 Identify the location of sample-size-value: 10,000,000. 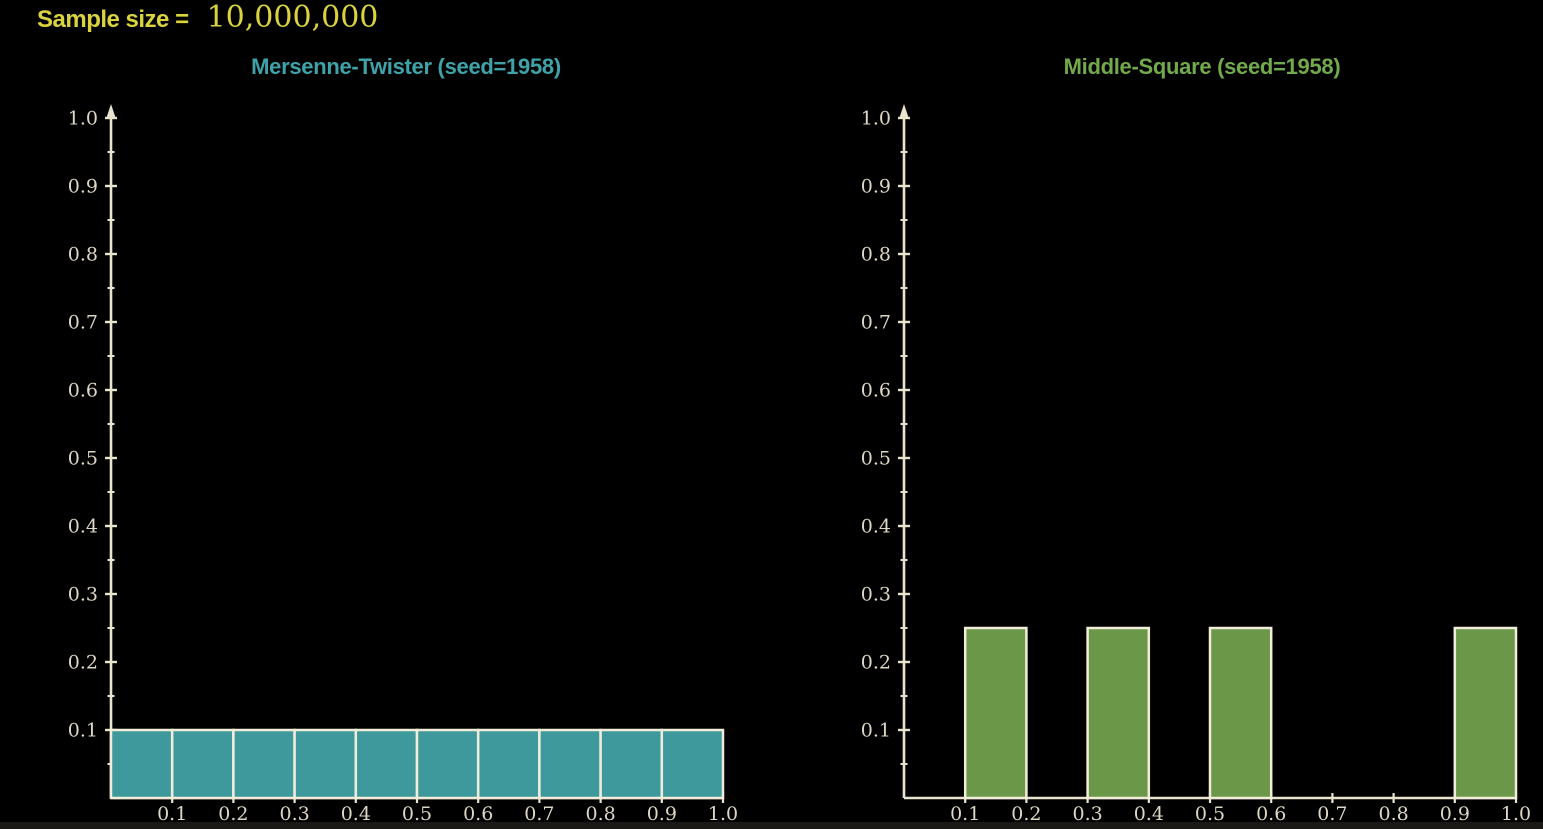
(292, 17).